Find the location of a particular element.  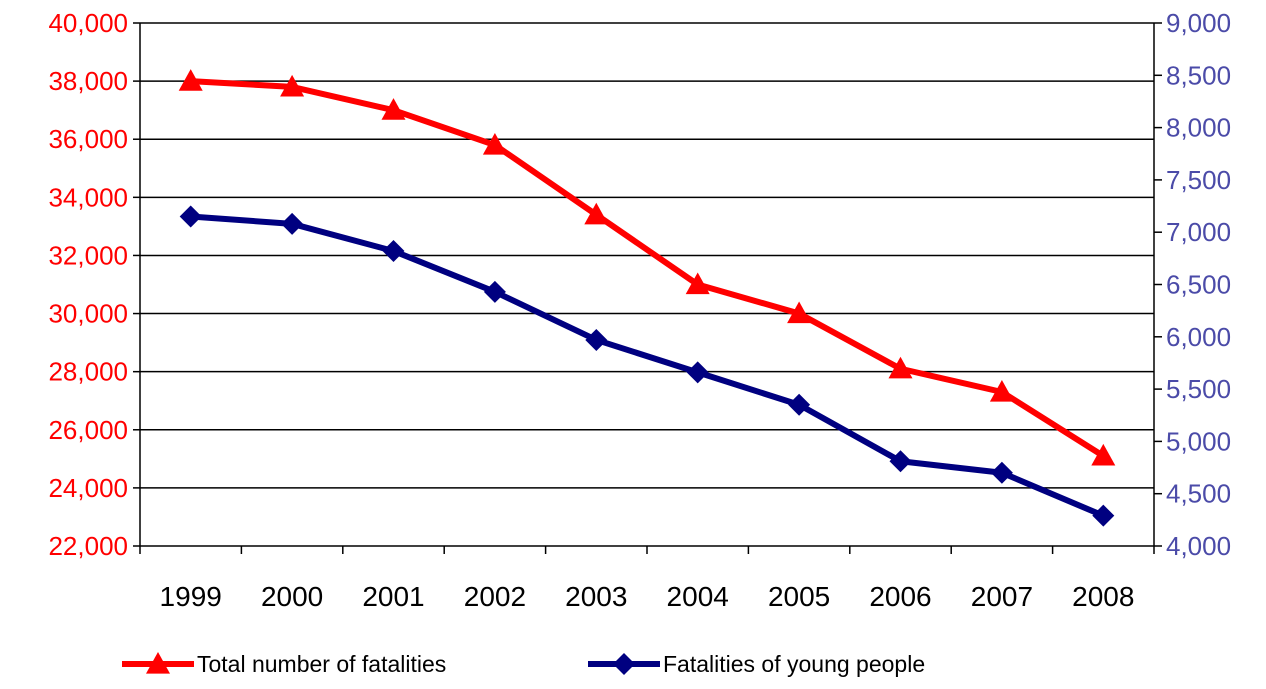

right-axis-tick-label: 4,500 is located at coordinates (1198, 494).